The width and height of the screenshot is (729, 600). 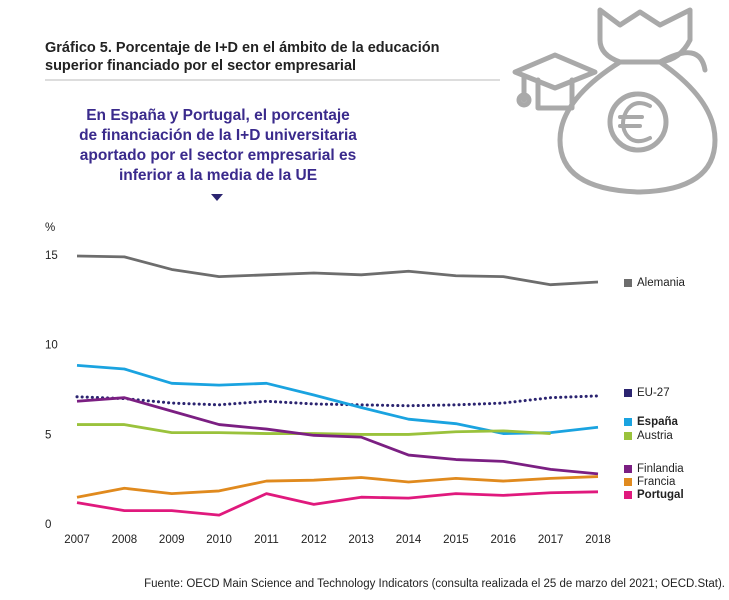 I want to click on x-tick-label: 2014, so click(x=409, y=540).